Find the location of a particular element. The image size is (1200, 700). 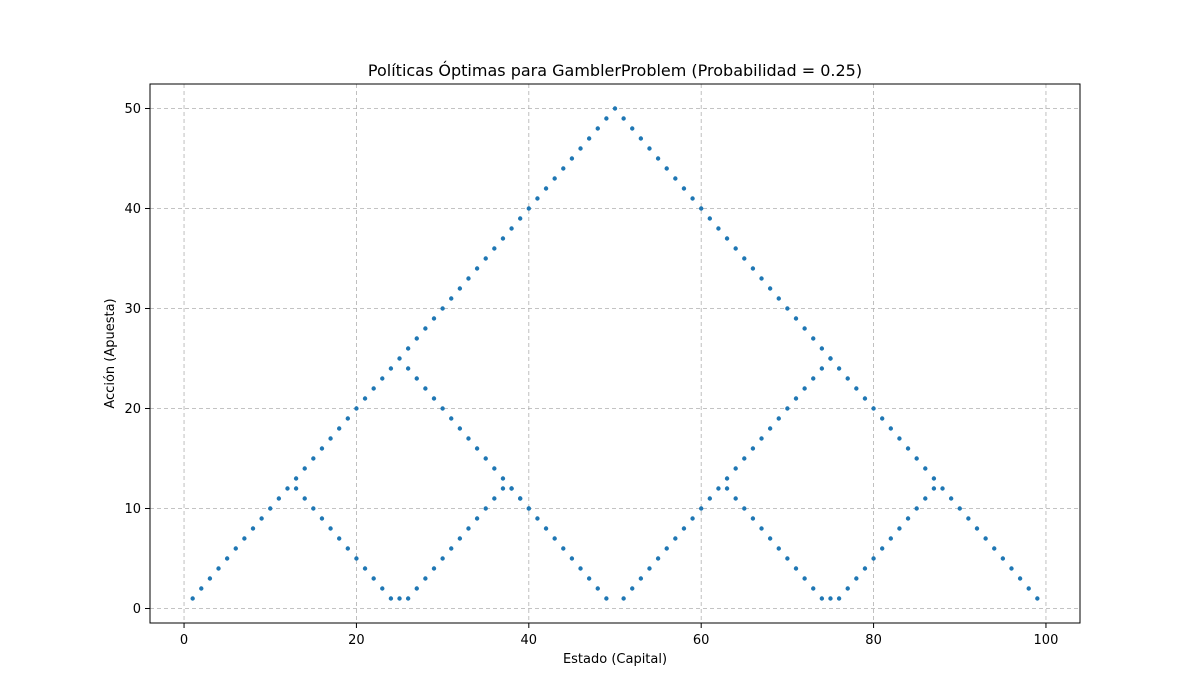

x-tick-label: 20 is located at coordinates (356, 640).